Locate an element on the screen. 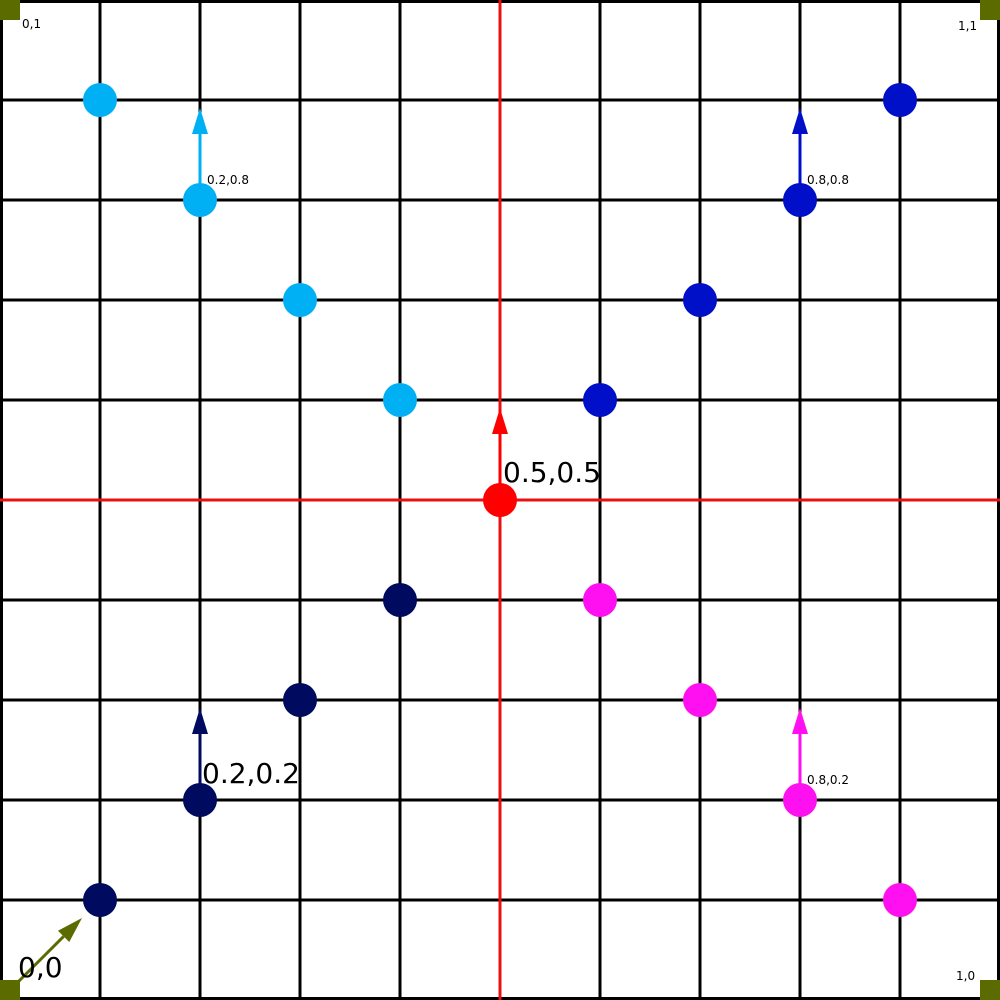 Image resolution: width=1000 pixels, height=1000 pixels. bottom-left-label: 0.2,0.2 is located at coordinates (251, 773).